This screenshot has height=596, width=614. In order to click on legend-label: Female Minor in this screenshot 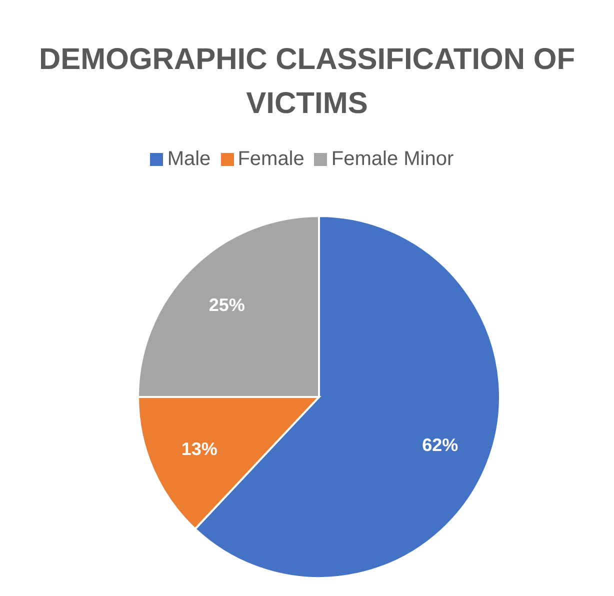, I will do `click(392, 159)`.